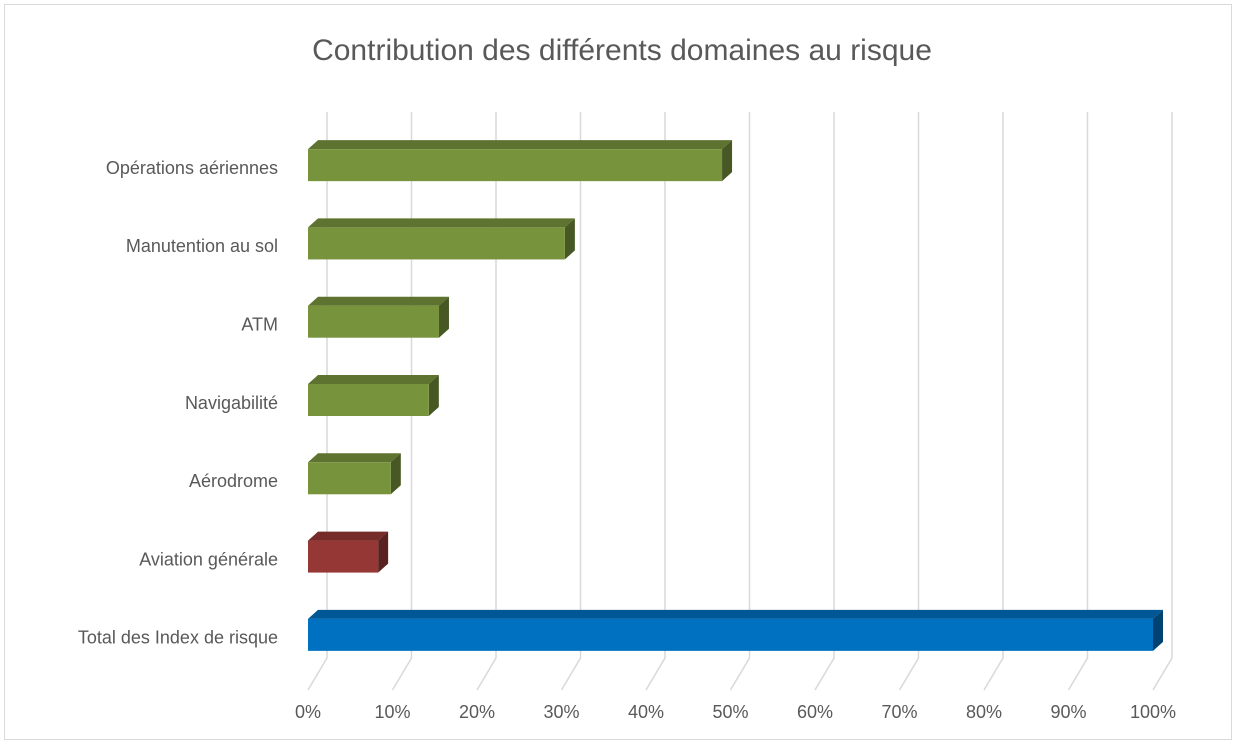  I want to click on x-tick-label: 100%, so click(1153, 712).